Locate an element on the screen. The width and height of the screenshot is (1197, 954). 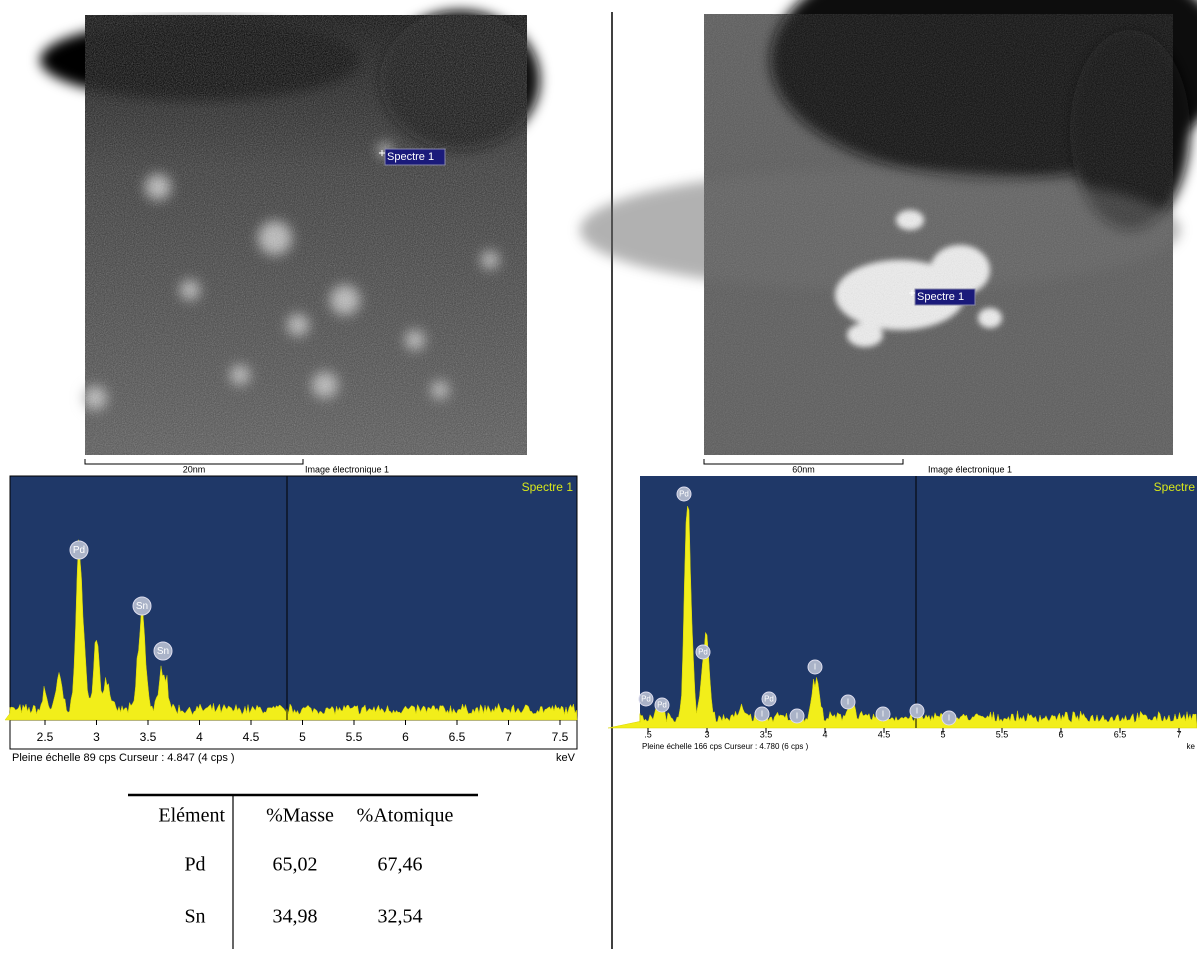
table-cell: Pd is located at coordinates (194, 865).